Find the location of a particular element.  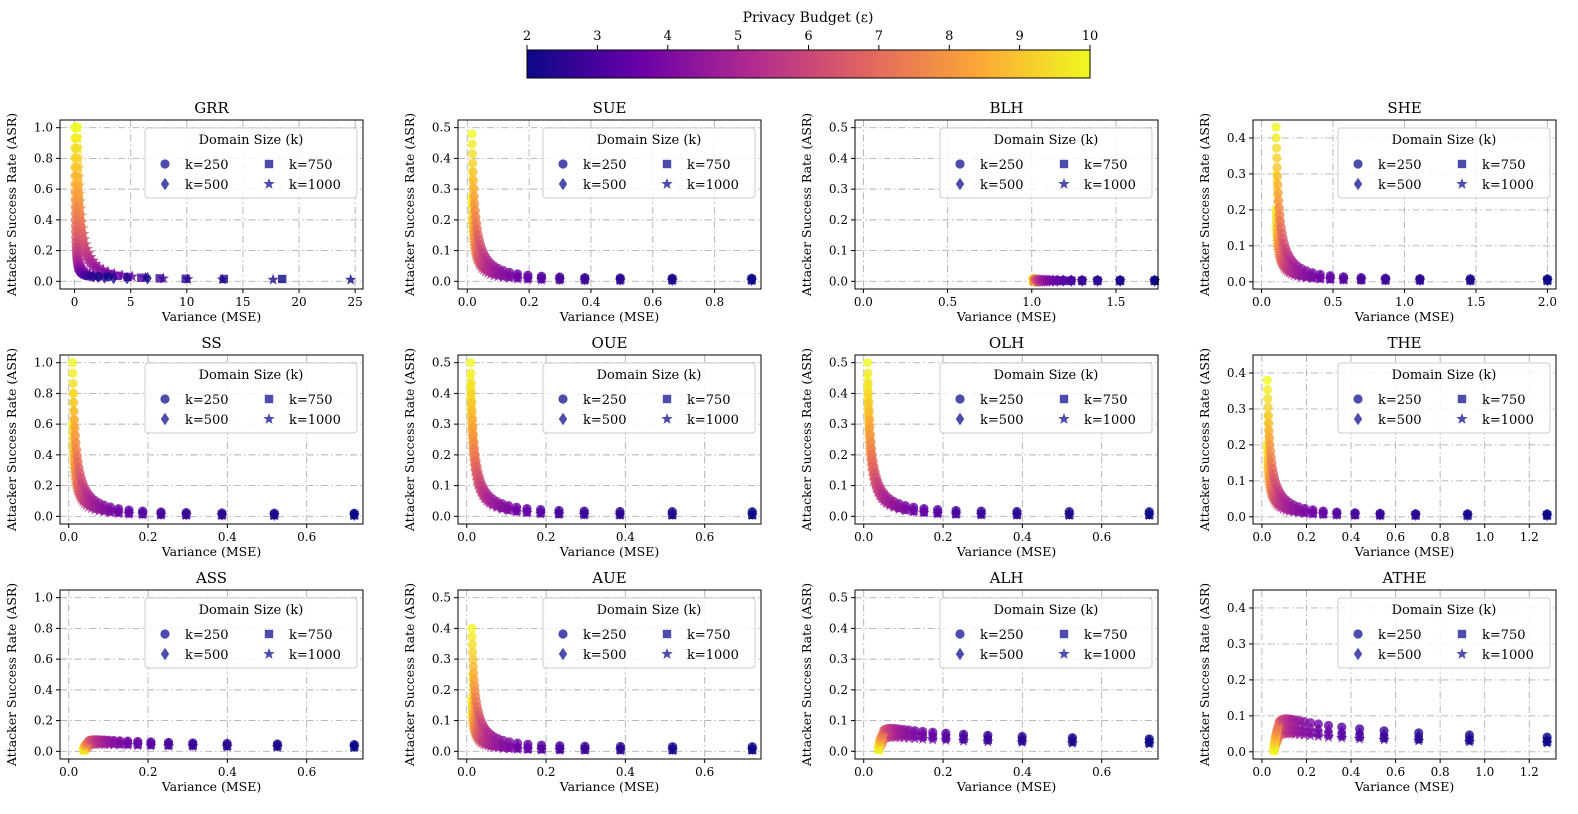

y-tick-label: 0.6 is located at coordinates (43, 659).